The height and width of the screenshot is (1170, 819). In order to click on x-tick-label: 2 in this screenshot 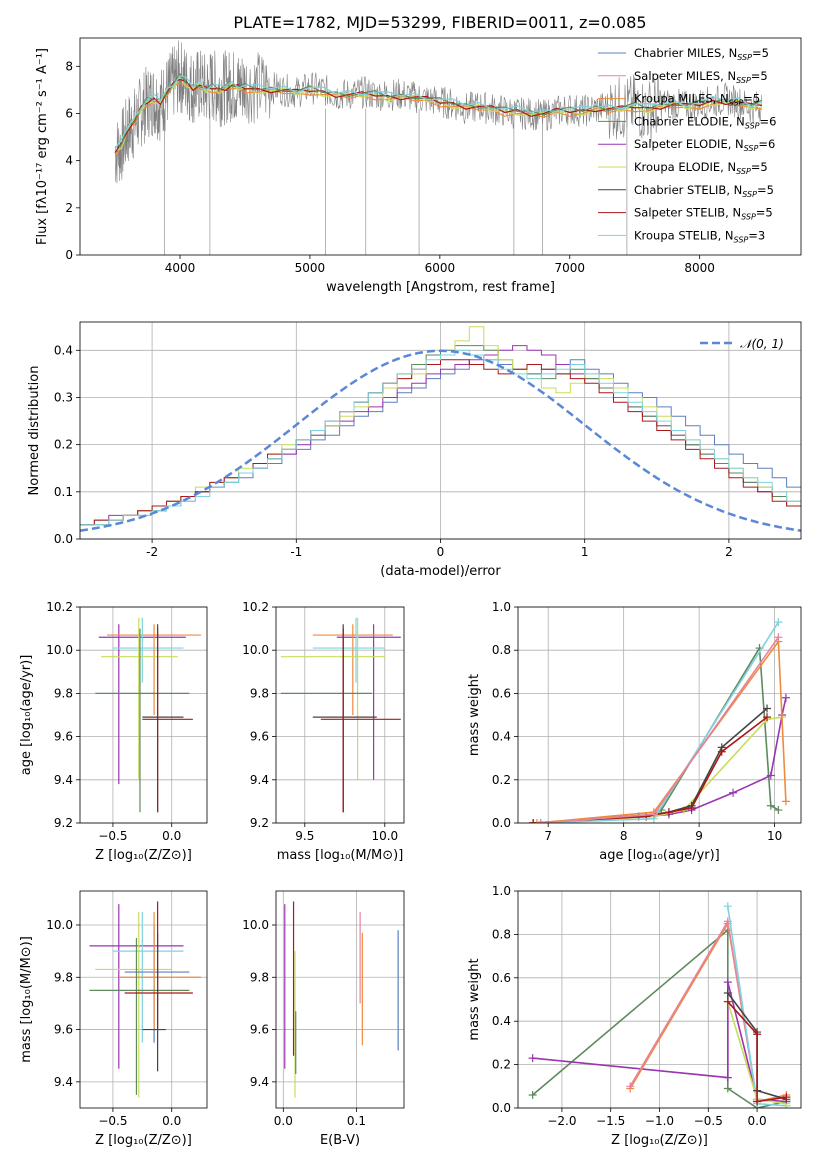, I will do `click(729, 552)`.